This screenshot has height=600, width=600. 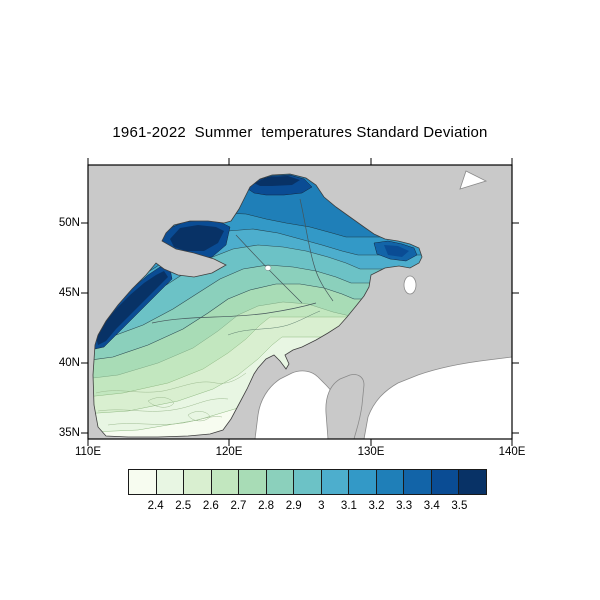 I want to click on no-data-hole, so click(x=268, y=268).